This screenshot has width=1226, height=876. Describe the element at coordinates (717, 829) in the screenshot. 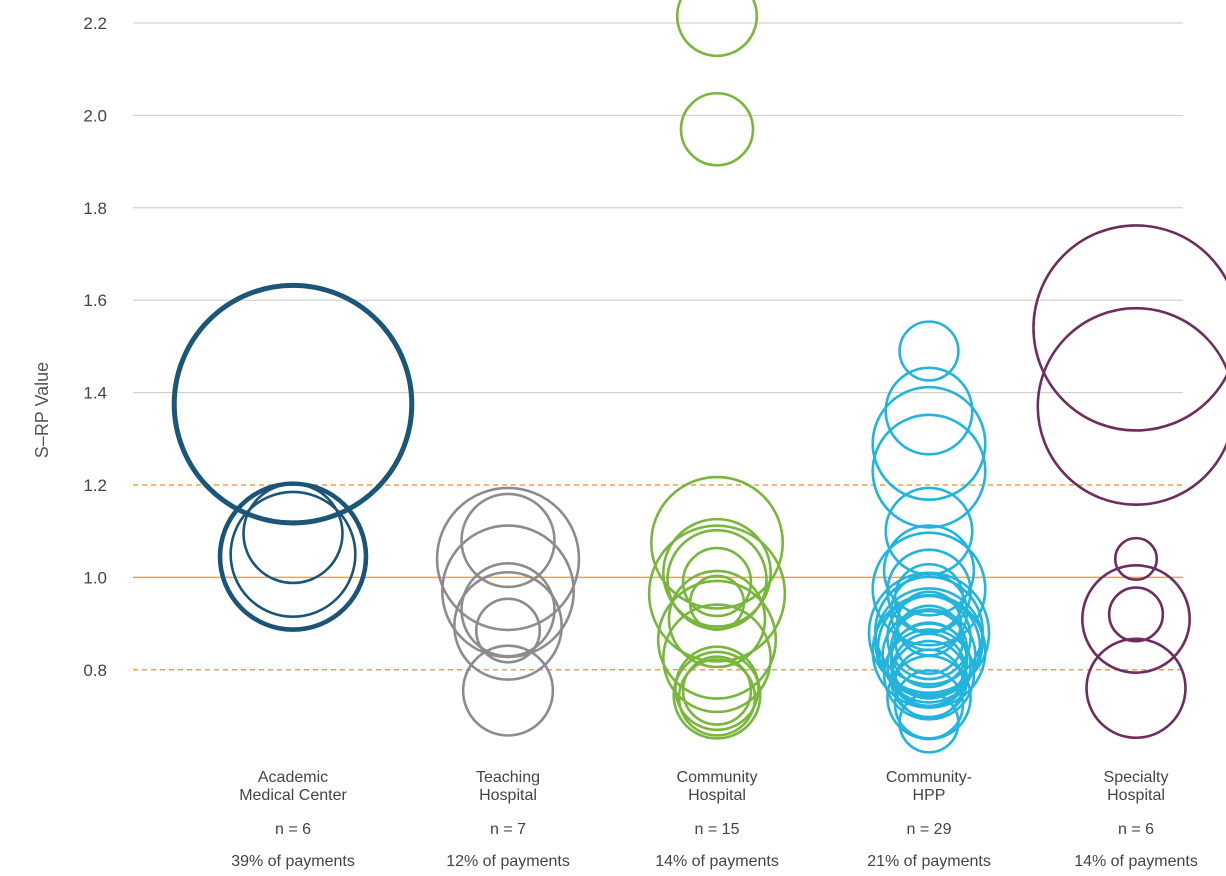

I see `category-n-label: n = 15` at that location.